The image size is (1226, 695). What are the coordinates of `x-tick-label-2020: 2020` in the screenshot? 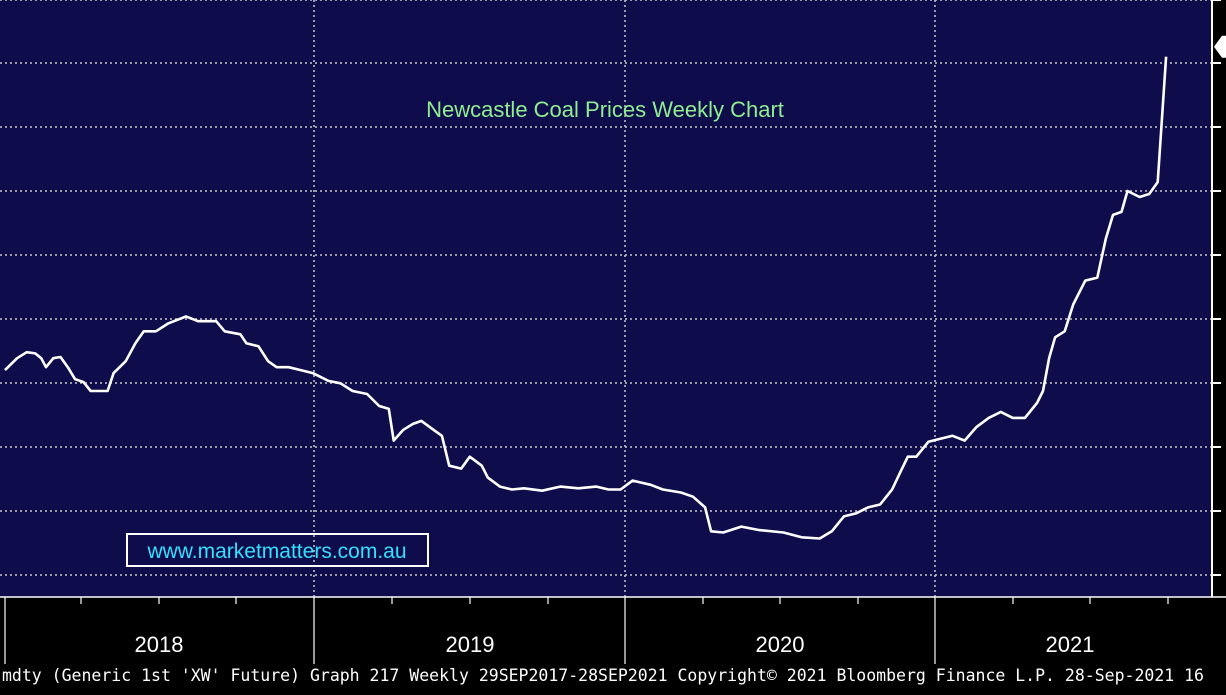 It's located at (780, 644).